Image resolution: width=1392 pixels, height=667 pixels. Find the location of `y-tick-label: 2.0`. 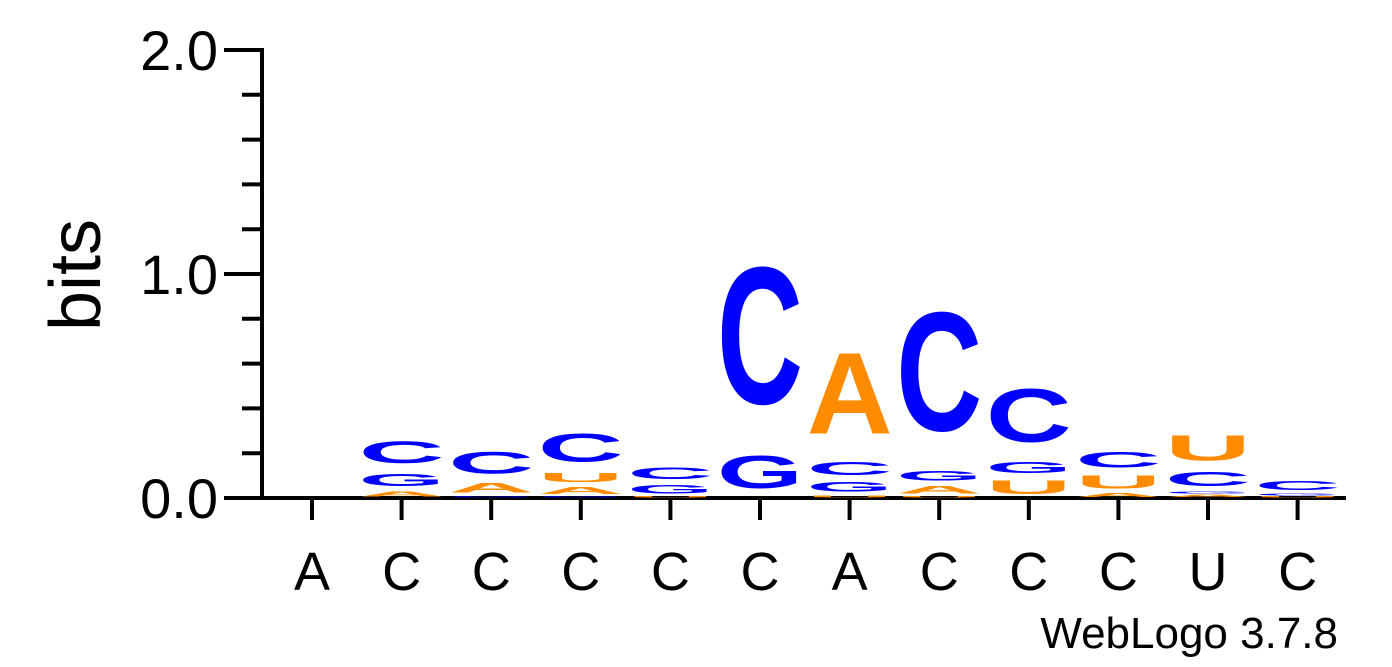

y-tick-label: 2.0 is located at coordinates (179, 50).